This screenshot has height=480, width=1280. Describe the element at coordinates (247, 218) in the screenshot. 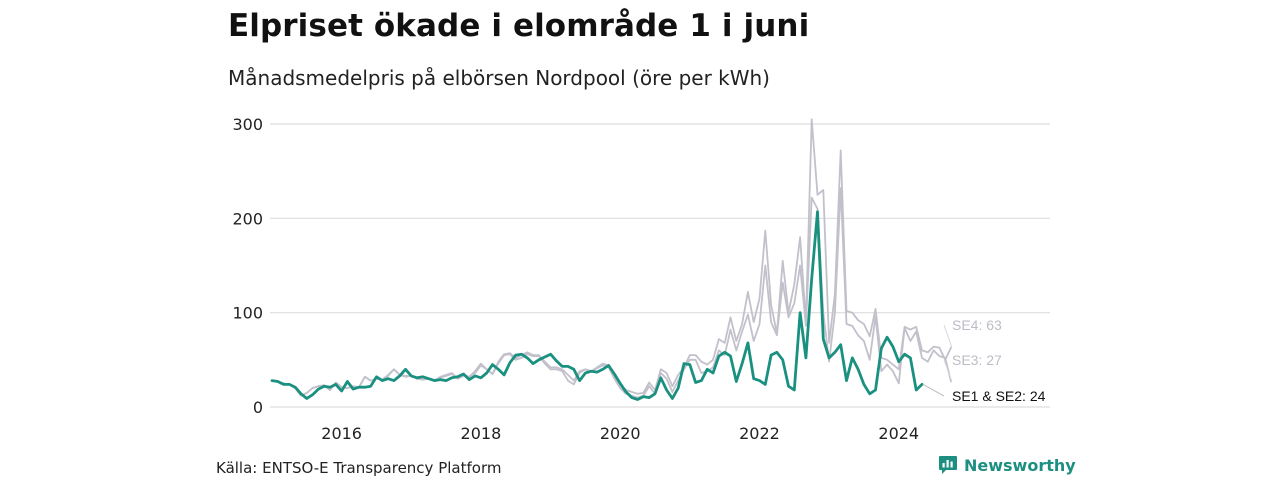

I see `y-tick-label: 200` at that location.